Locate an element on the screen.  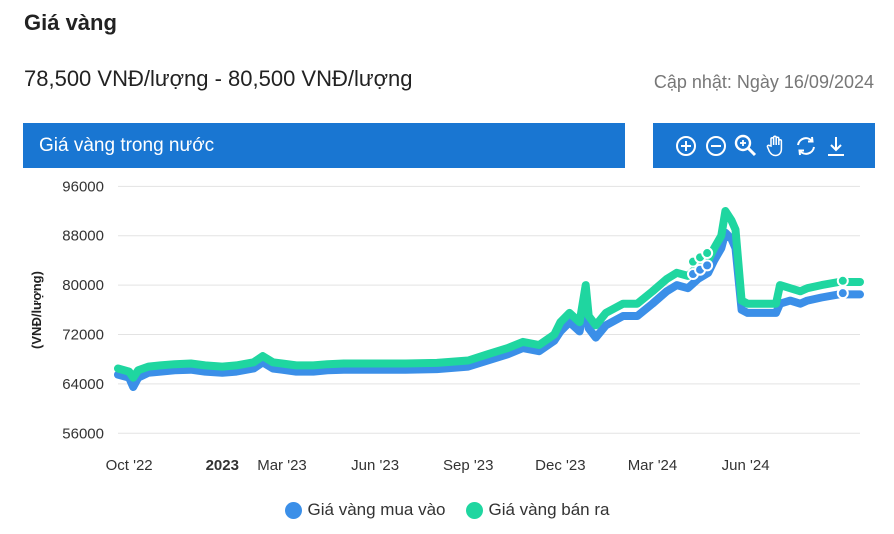
price-range: 78,500 VNĐ/lượng - 80,500 VNĐ/lượng is located at coordinates (218, 78).